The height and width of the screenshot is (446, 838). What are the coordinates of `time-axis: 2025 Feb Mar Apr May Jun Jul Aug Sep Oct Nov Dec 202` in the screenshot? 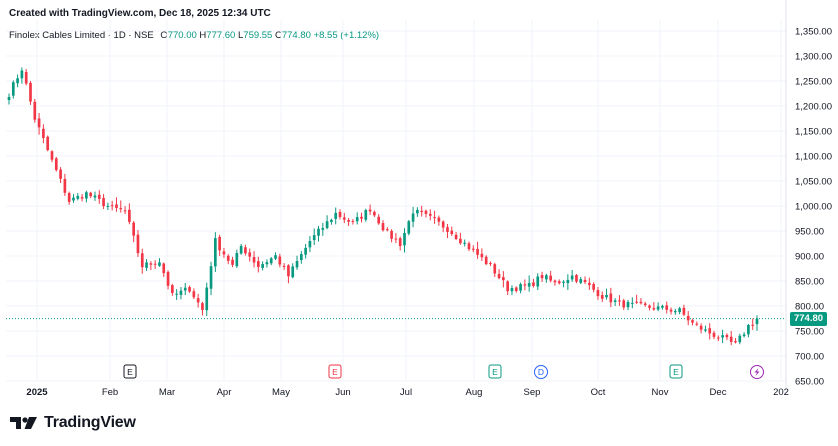 It's located at (407, 392).